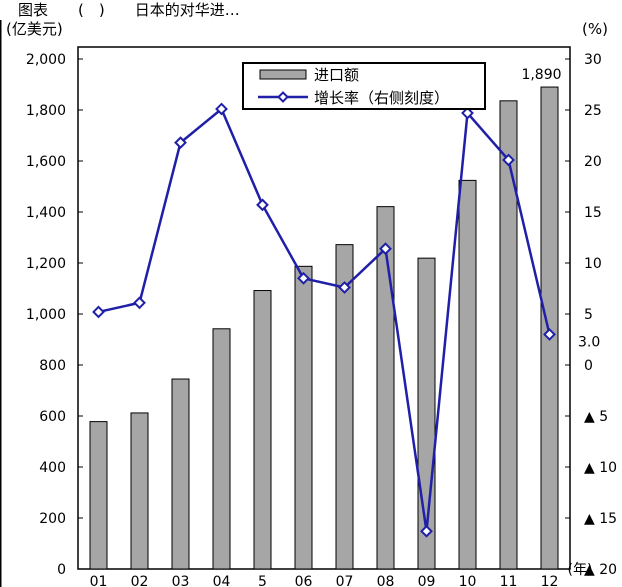 The width and height of the screenshot is (622, 587). I want to click on x-tick-label: 5, so click(262, 580).